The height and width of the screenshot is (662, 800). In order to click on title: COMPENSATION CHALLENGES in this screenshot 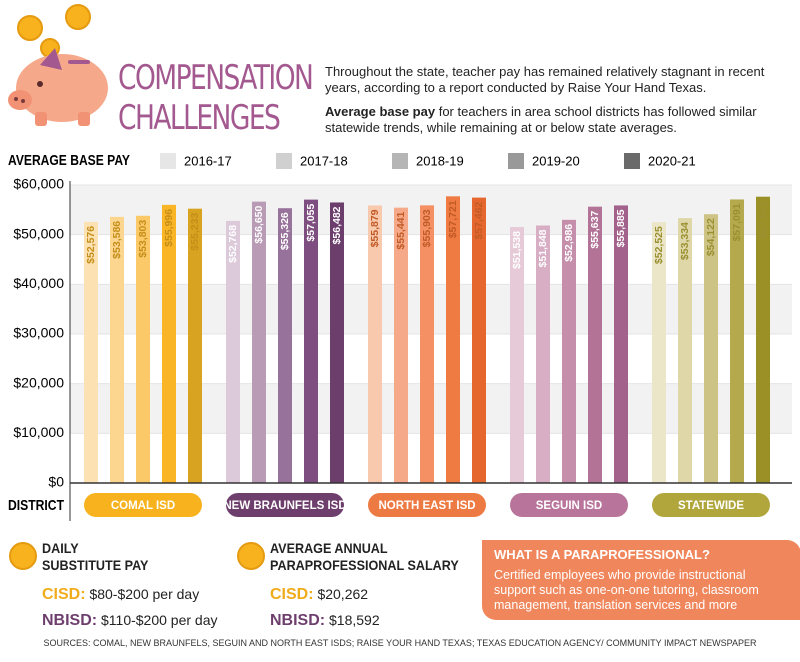, I will do `click(216, 98)`.